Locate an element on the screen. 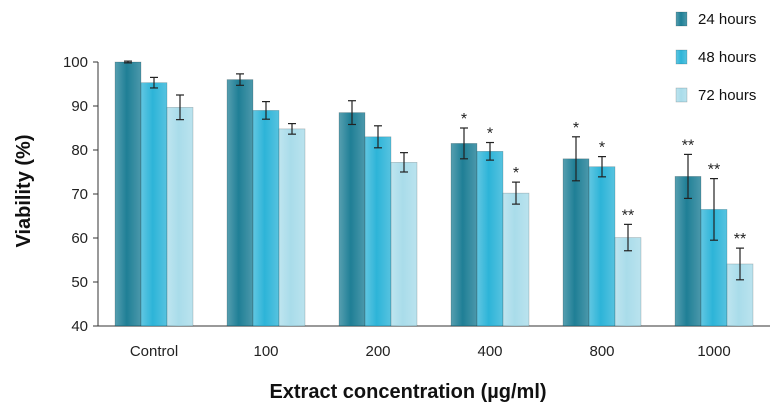  y-tick-label: 100 is located at coordinates (75, 62).